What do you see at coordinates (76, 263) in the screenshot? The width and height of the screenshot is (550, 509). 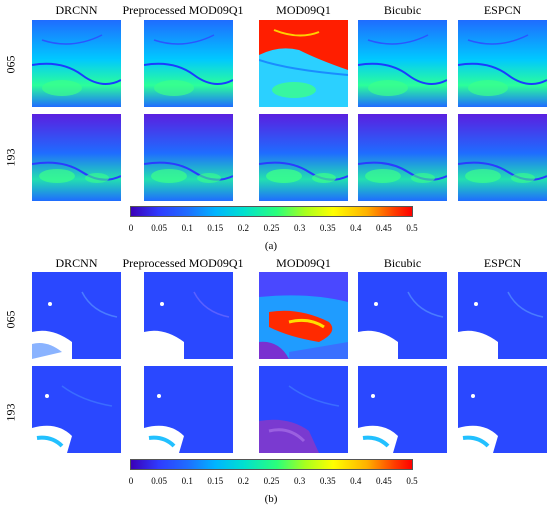 I see `column-title-drcnn-b: DRCNN` at bounding box center [76, 263].